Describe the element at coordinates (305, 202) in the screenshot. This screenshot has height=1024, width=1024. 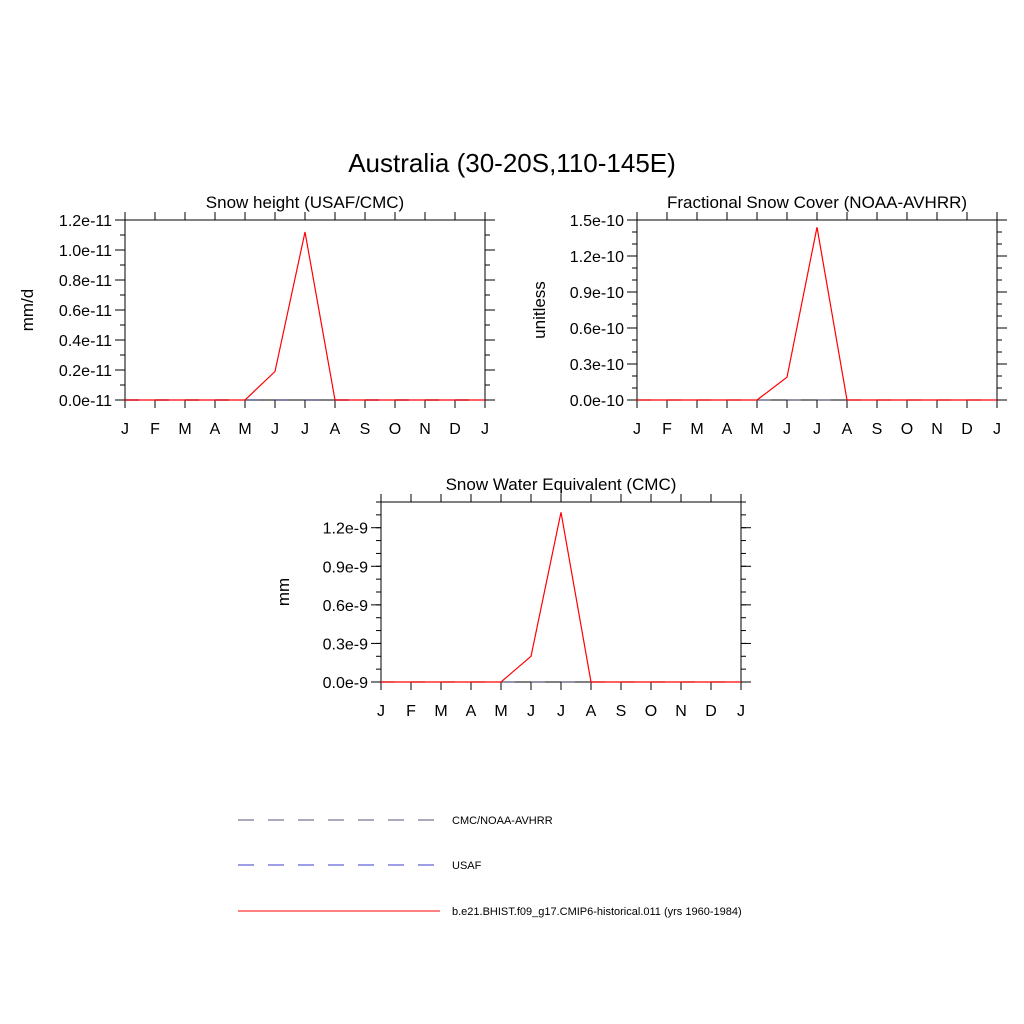
I see `chart-title: Snow height (USAF/CMC)` at that location.